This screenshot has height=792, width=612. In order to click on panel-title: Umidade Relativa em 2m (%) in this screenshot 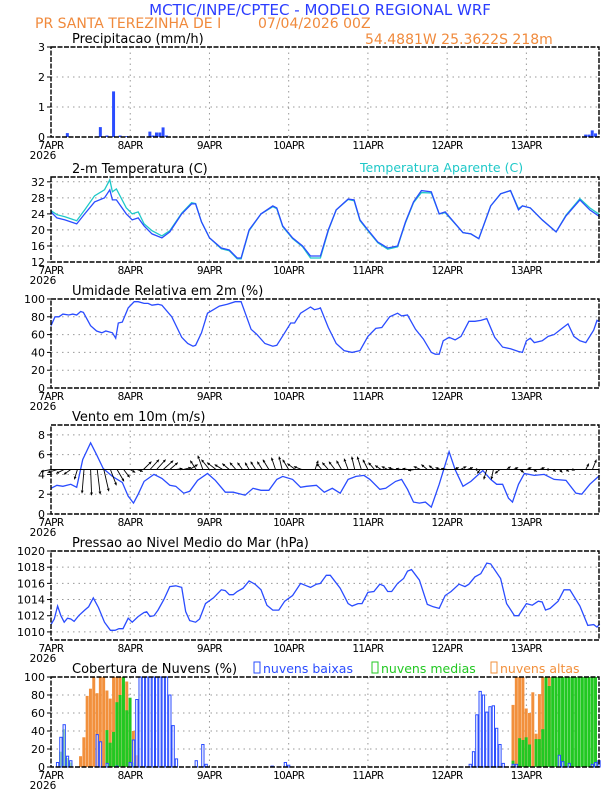, I will do `click(167, 291)`.